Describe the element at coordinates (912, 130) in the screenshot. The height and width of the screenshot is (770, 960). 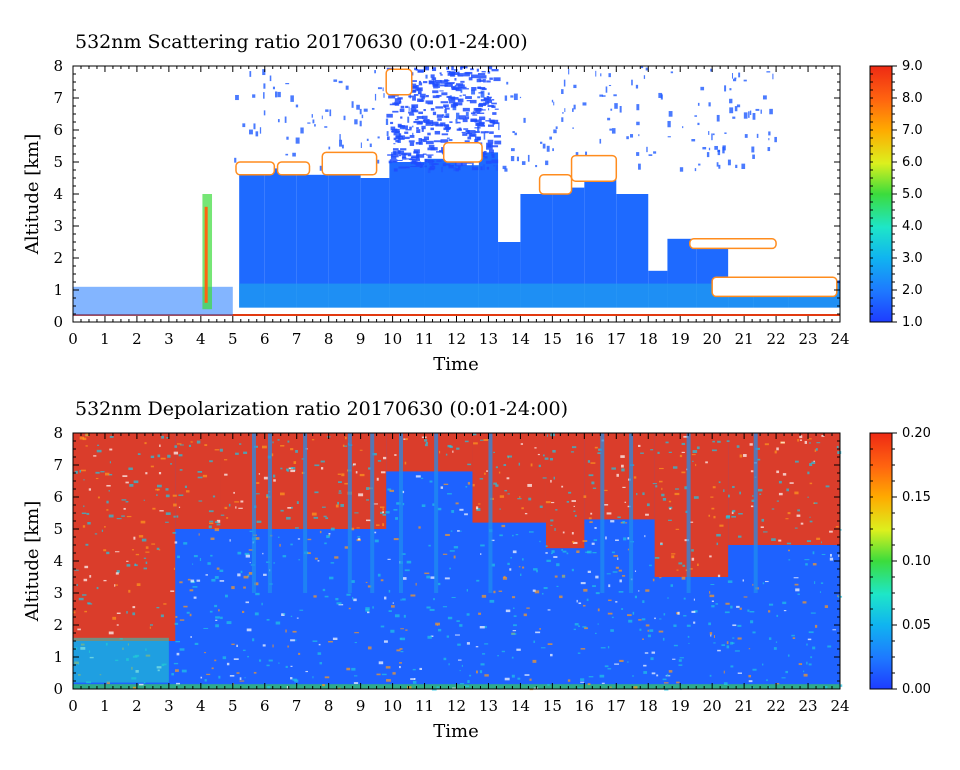
I see `colorbar-tick-label: 7.0` at that location.